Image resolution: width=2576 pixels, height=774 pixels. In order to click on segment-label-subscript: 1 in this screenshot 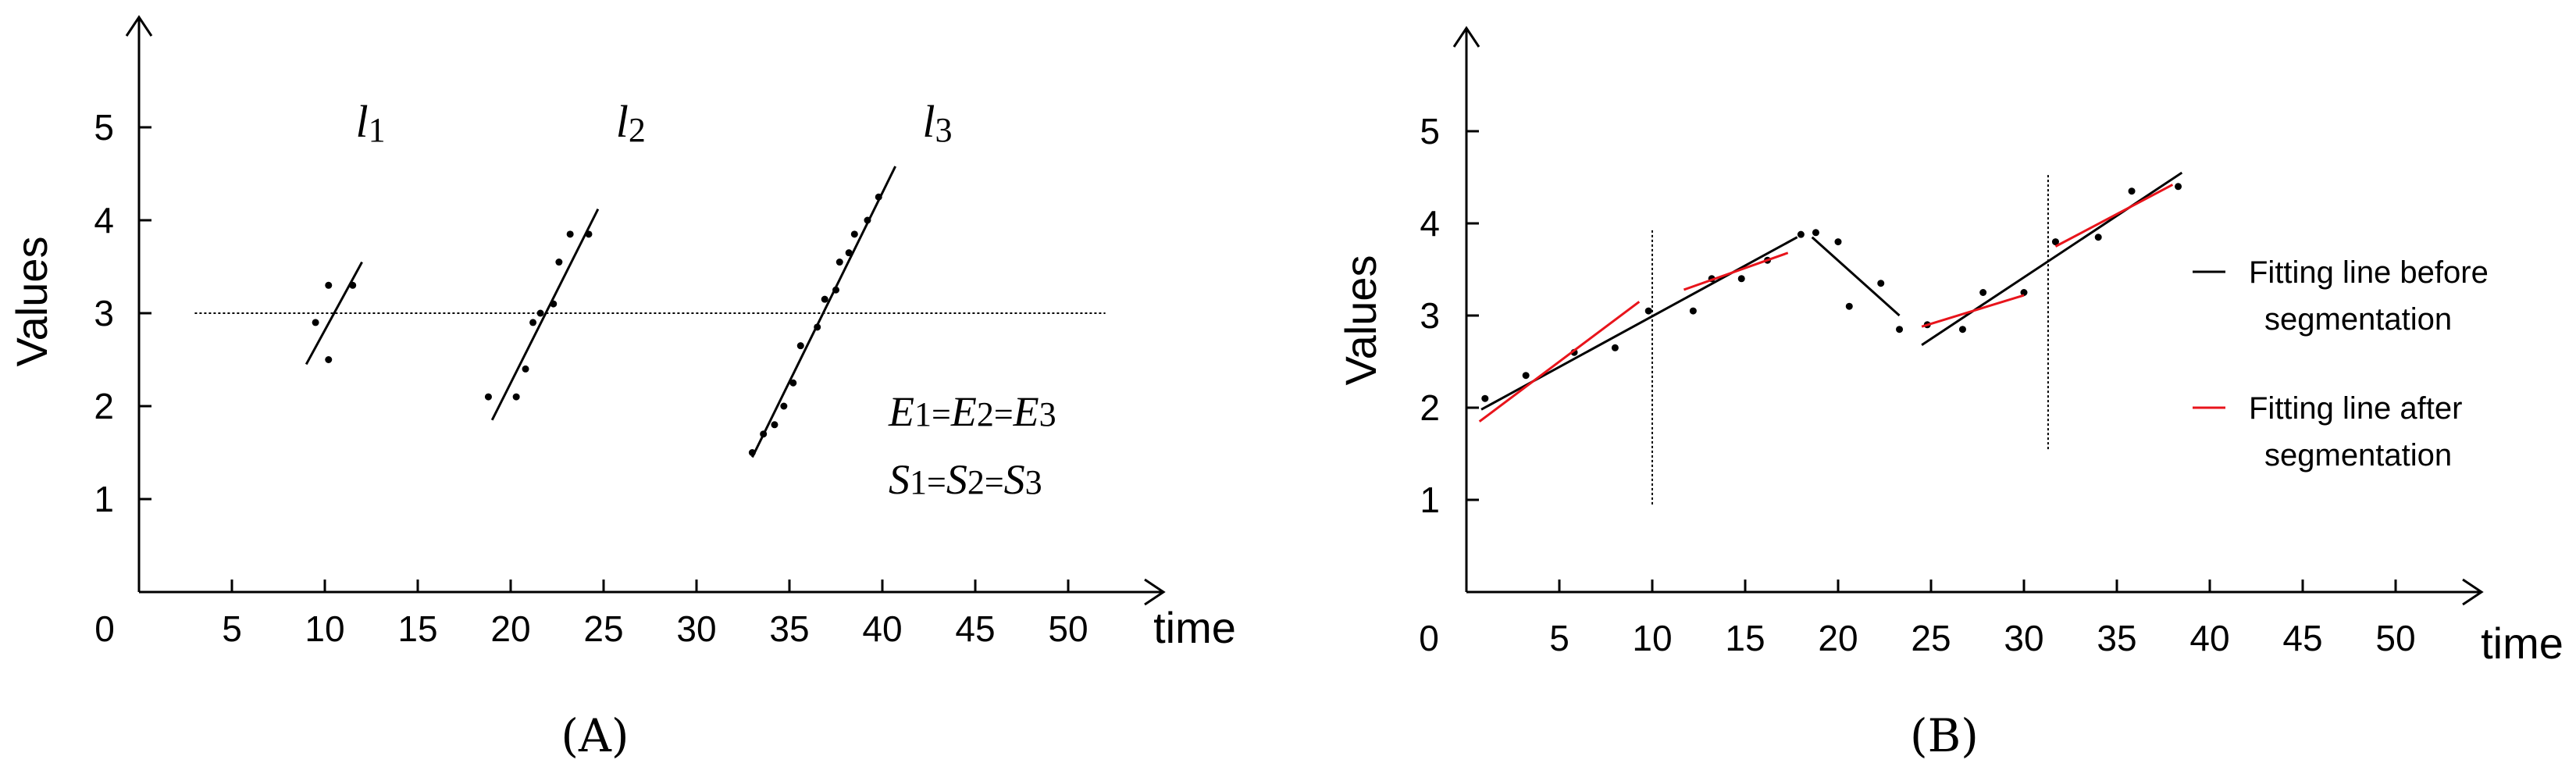, I will do `click(377, 130)`.